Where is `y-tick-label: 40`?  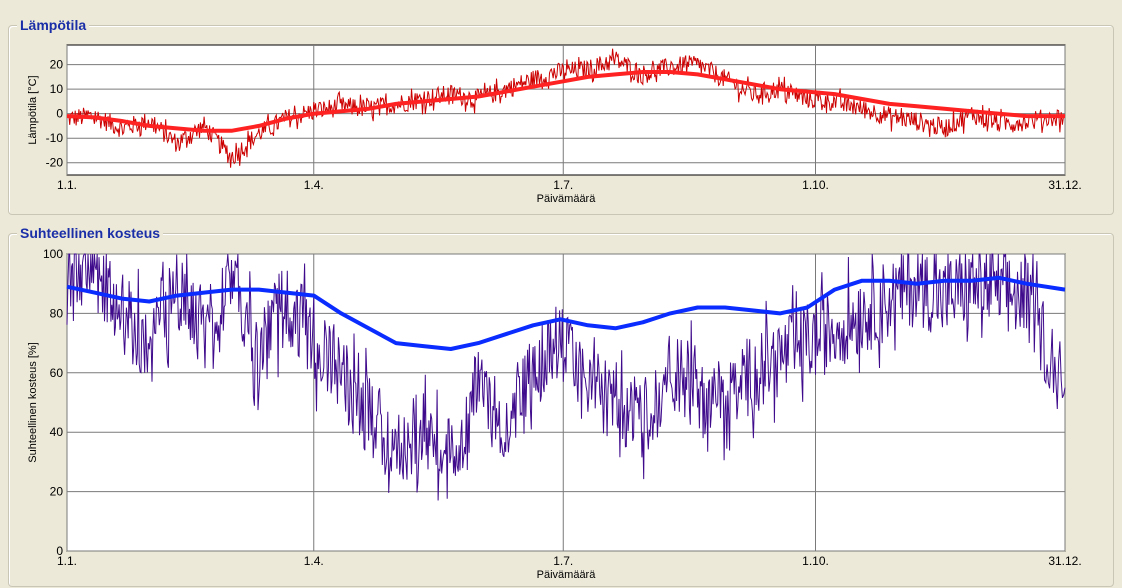 y-tick-label: 40 is located at coordinates (57, 432).